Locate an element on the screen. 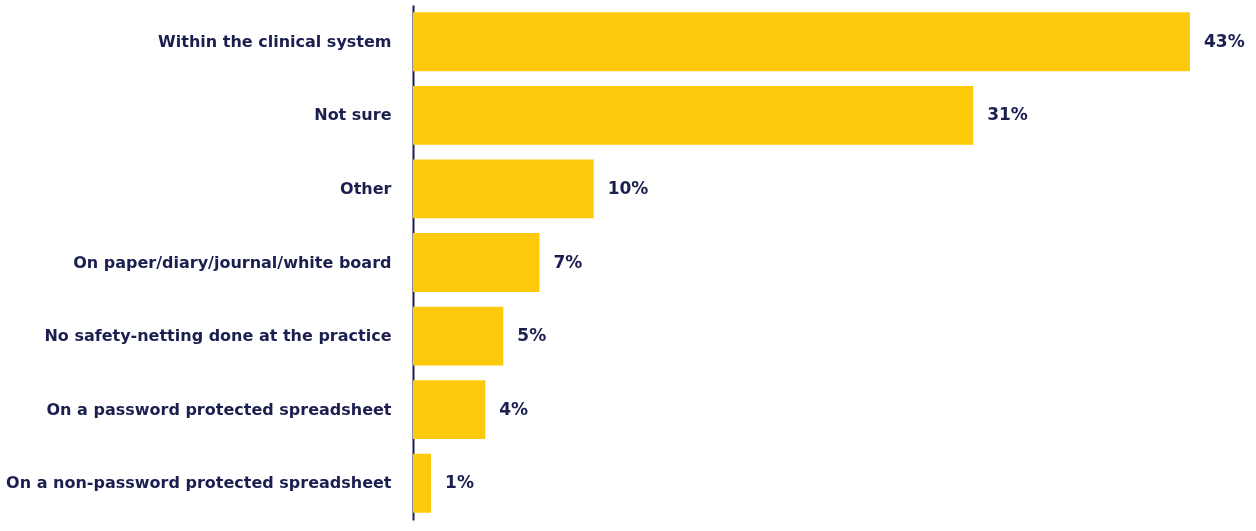 This screenshot has width=1256, height=531. y-tick-label: Within the clinical system is located at coordinates (275, 41).